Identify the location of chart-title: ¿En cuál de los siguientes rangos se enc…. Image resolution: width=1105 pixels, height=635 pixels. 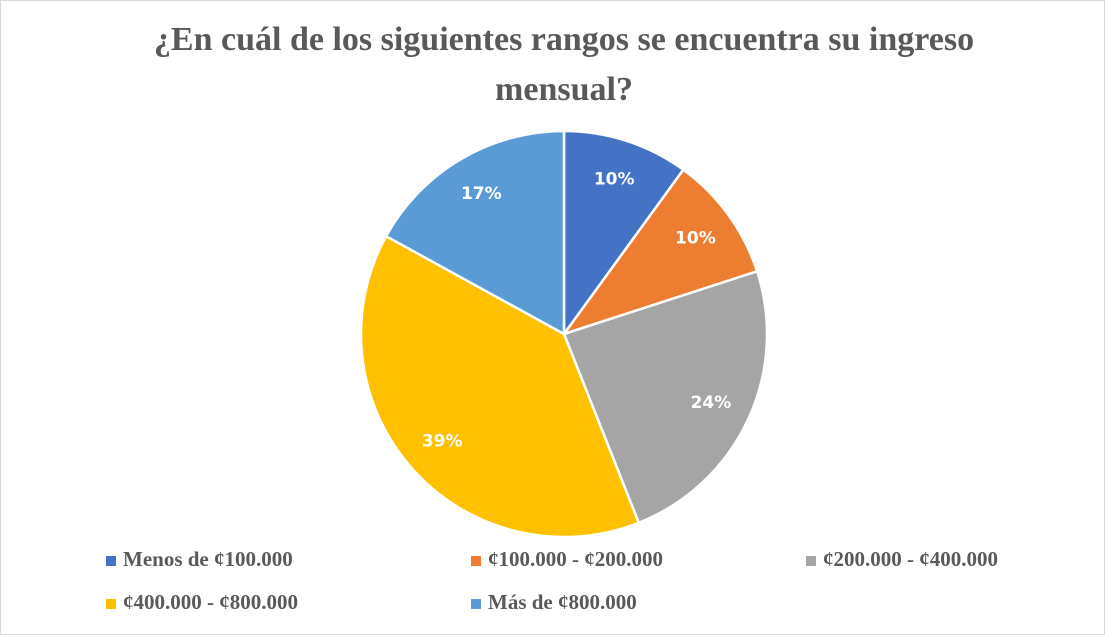
(564, 64).